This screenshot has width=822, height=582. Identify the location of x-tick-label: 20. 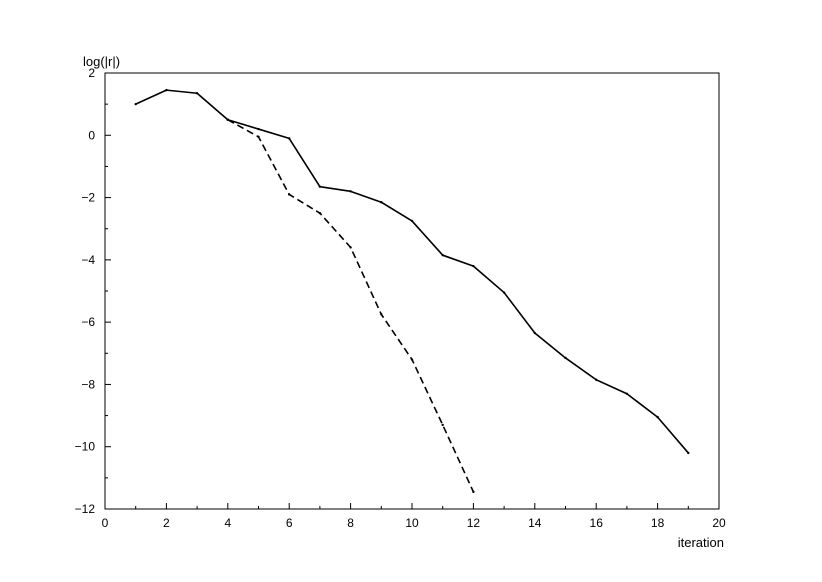
(719, 523).